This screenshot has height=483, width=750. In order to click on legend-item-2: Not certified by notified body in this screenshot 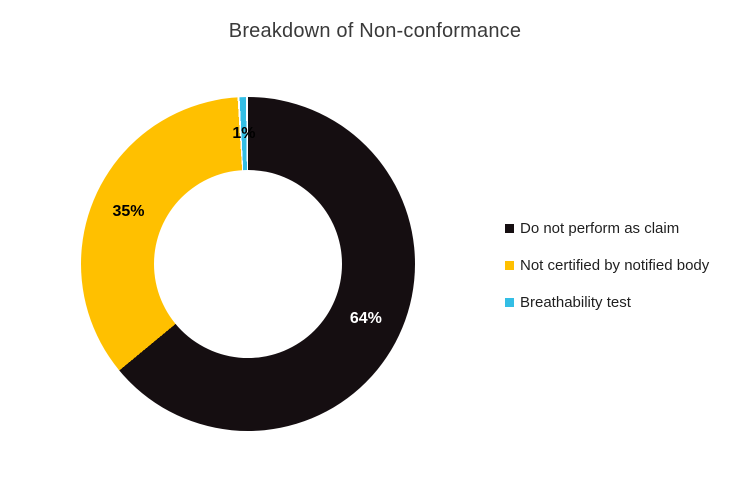, I will do `click(607, 265)`.